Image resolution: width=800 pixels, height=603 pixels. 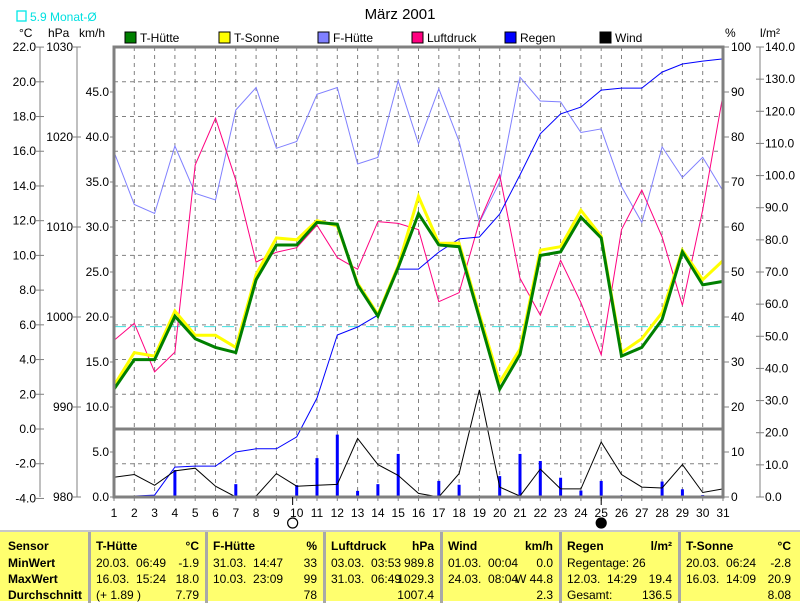 I want to click on day-tick-label: 30, so click(x=703, y=513).